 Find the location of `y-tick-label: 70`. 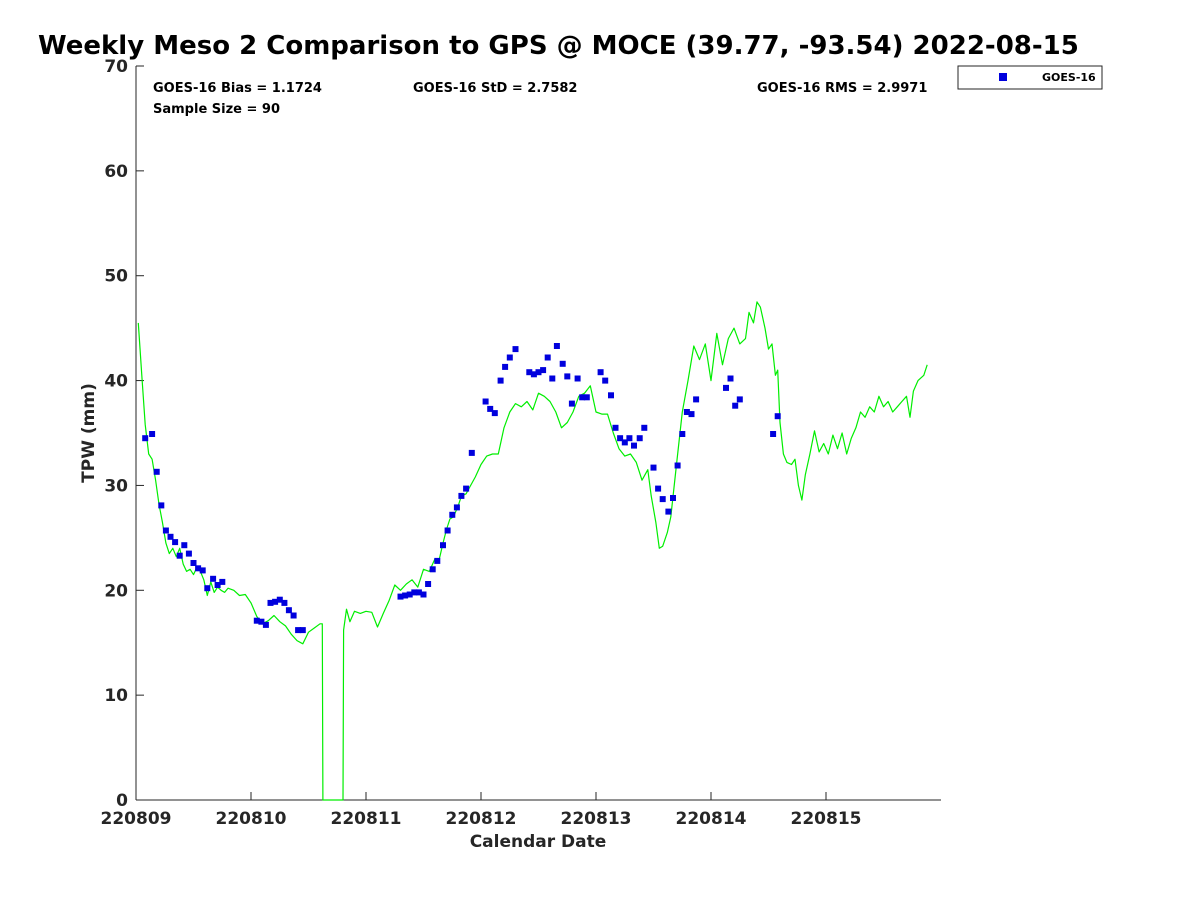

y-tick-label: 70 is located at coordinates (116, 67).